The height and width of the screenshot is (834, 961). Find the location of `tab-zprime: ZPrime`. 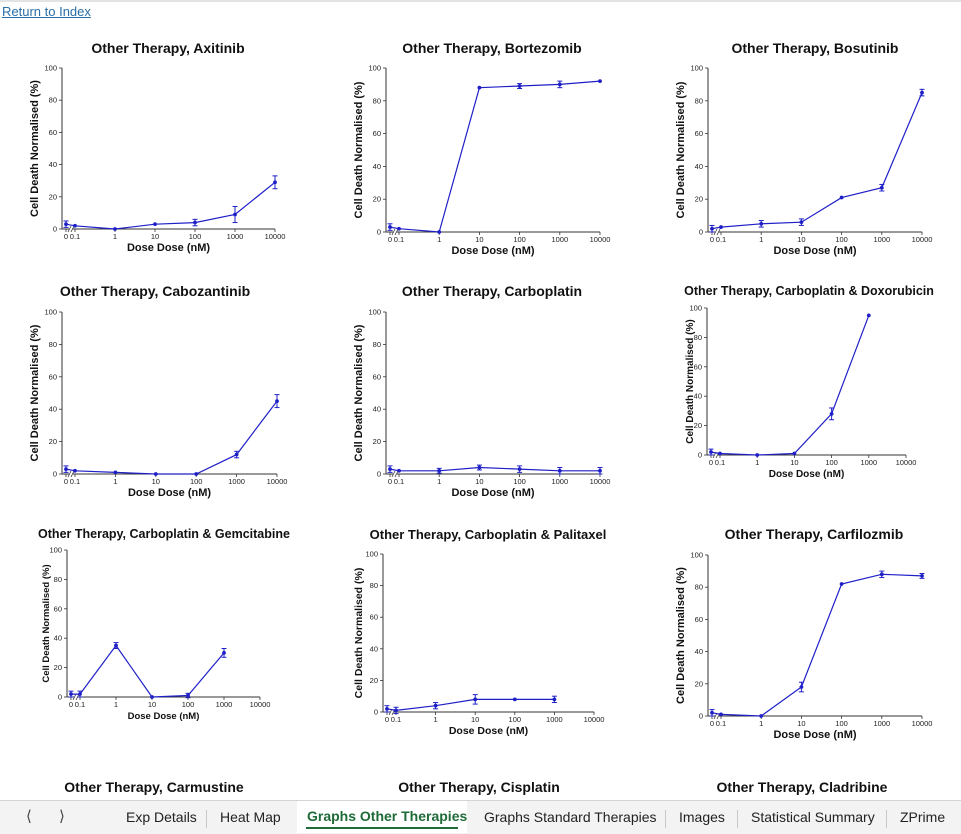

tab-zprime: ZPrime is located at coordinates (923, 817).